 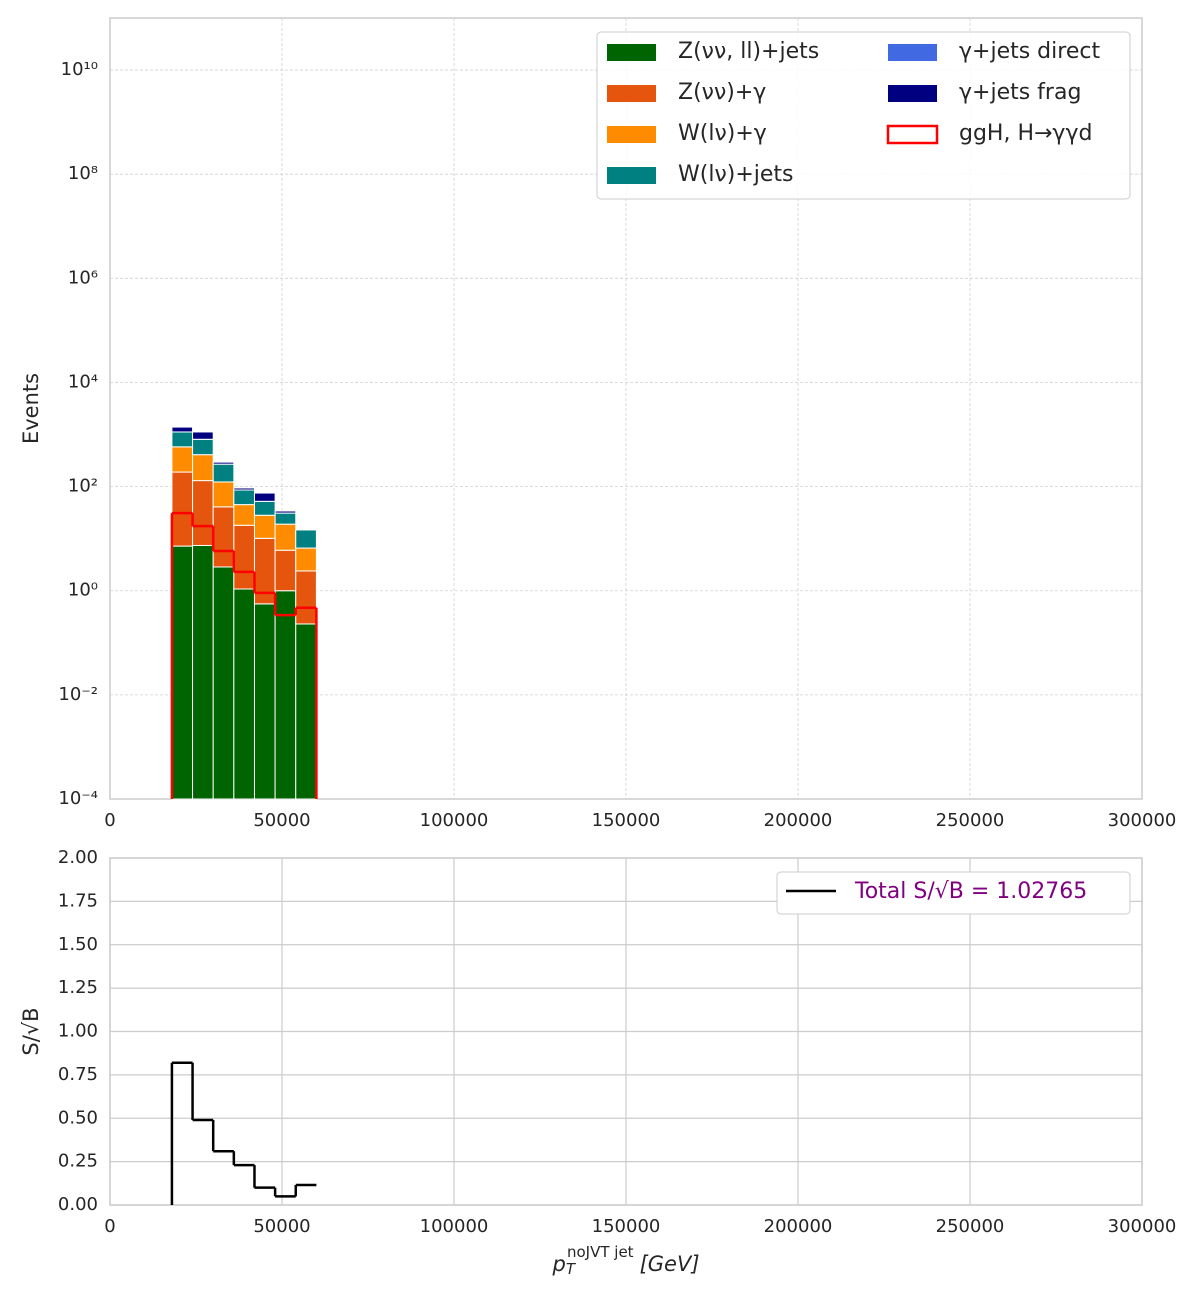 What do you see at coordinates (970, 891) in the screenshot?
I see `legend-label: Total S/√B = 1.02765` at bounding box center [970, 891].